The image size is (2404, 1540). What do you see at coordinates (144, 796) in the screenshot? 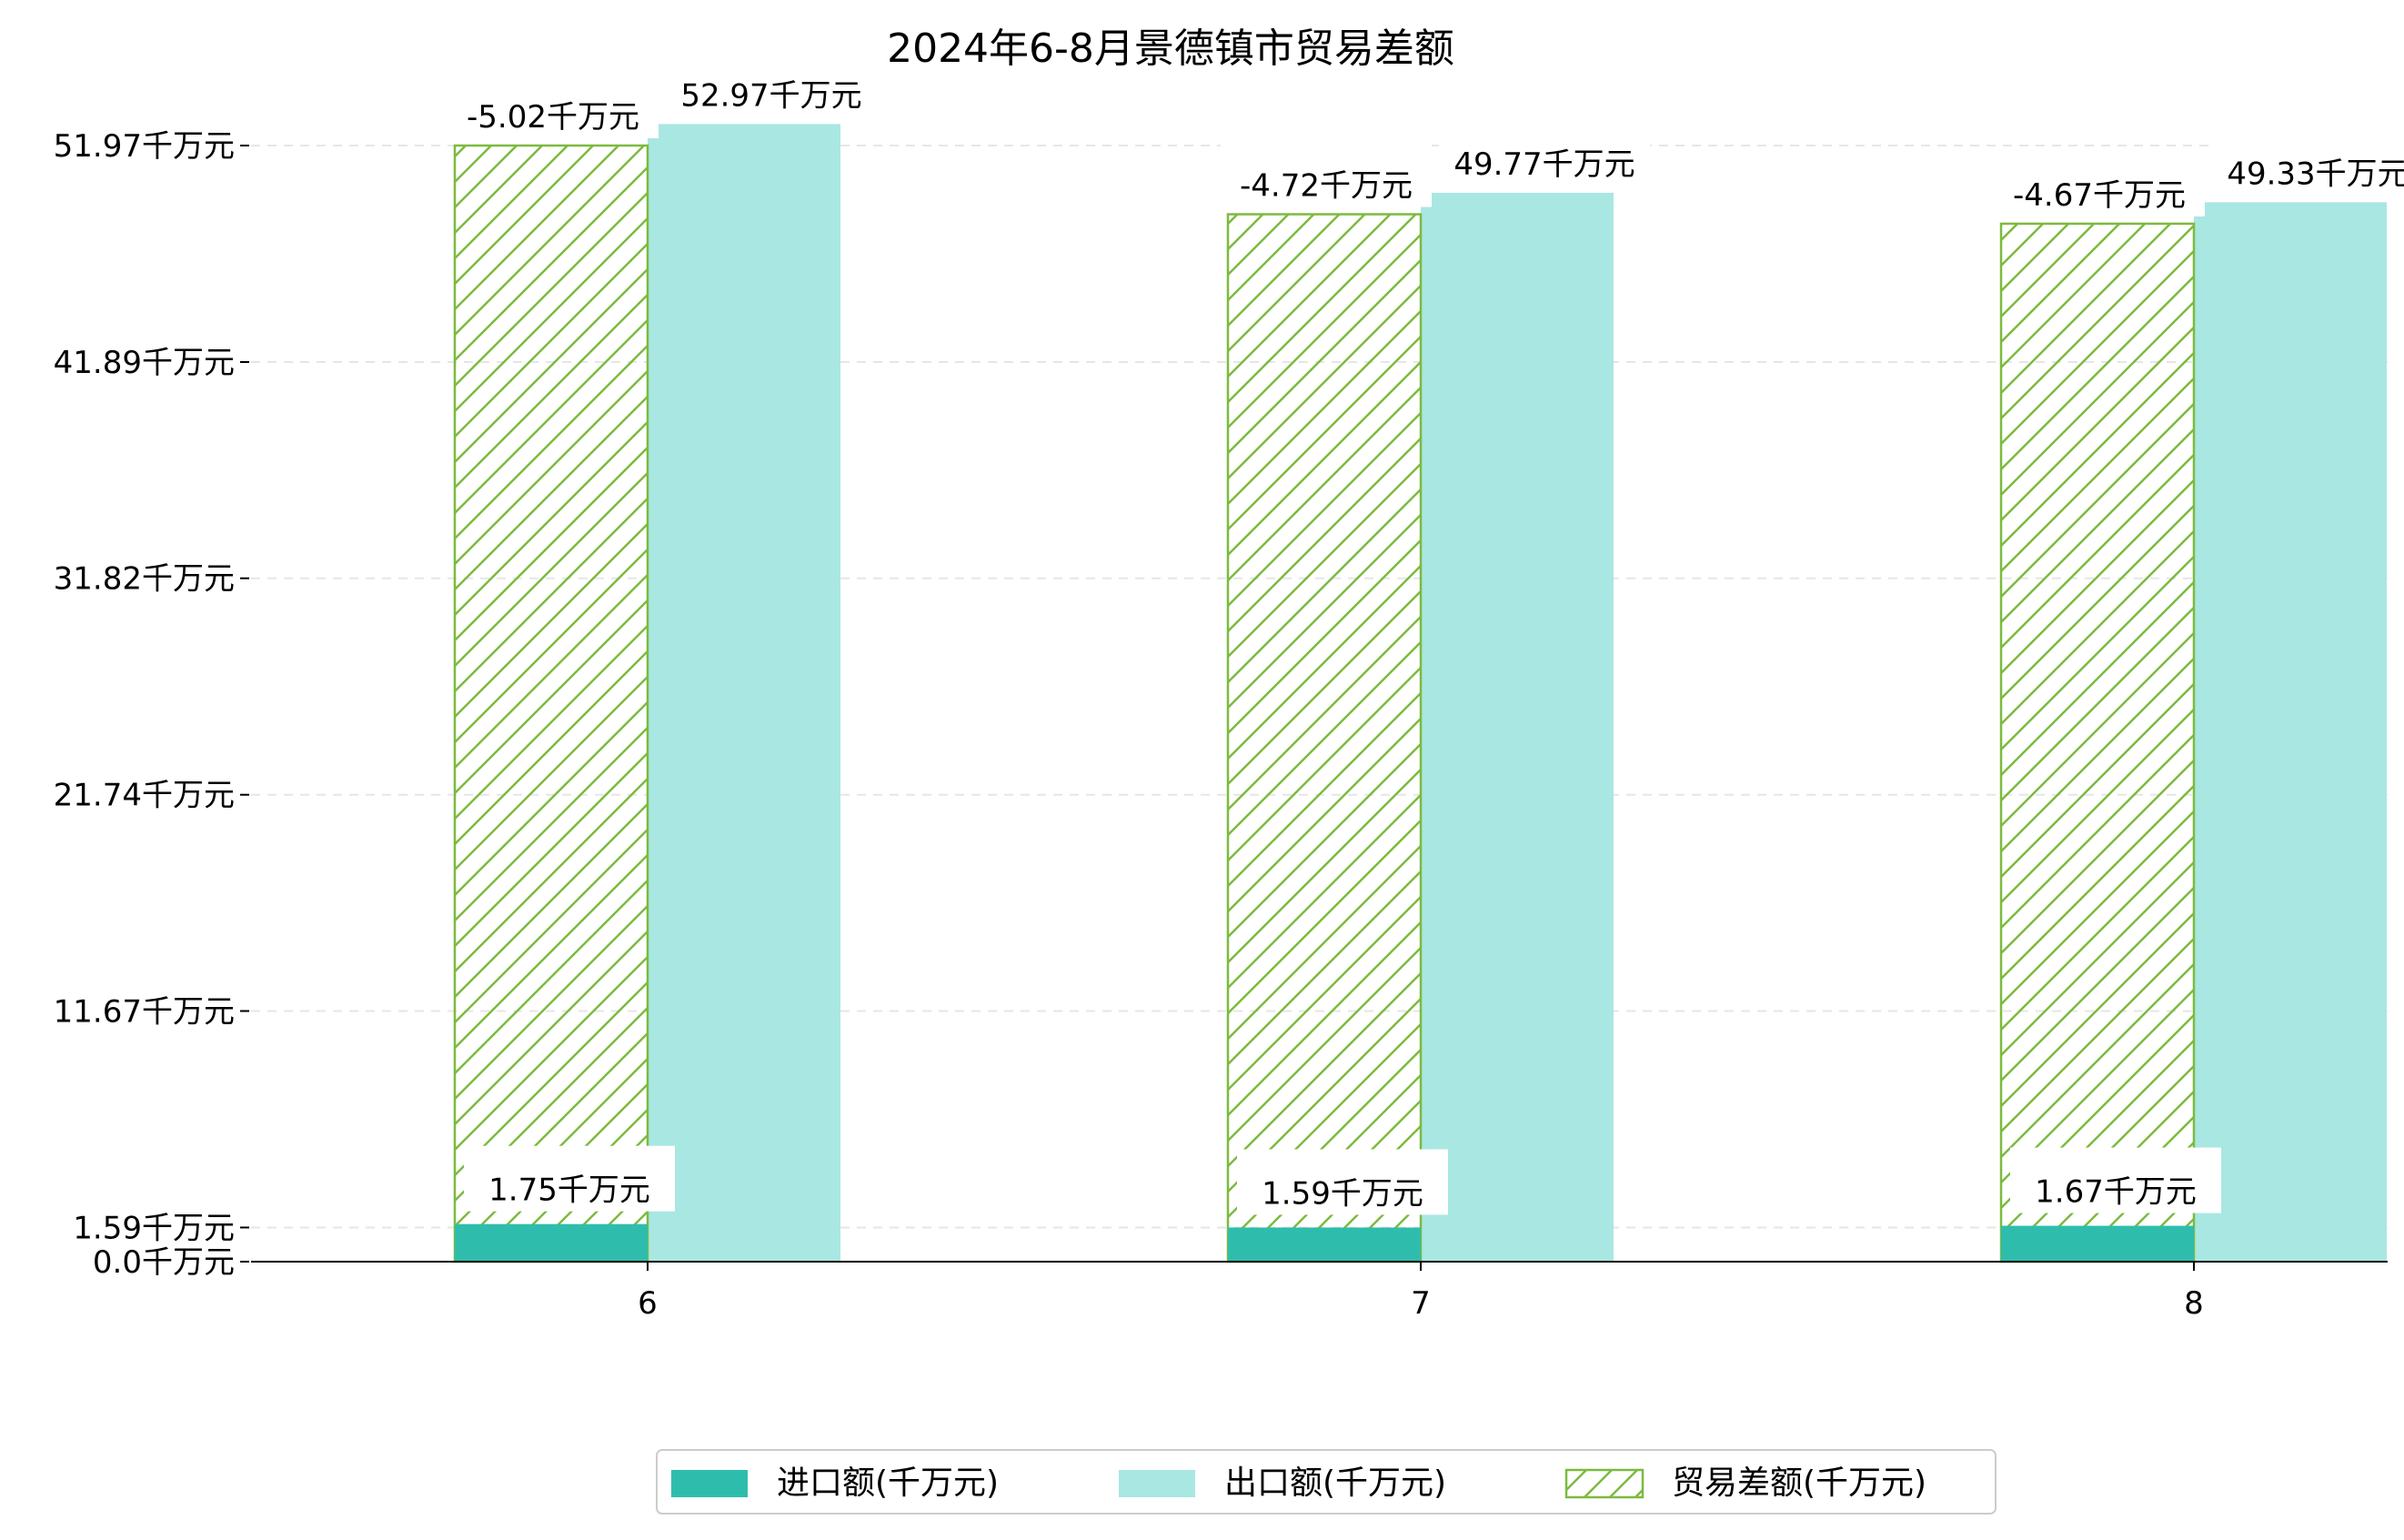
I see `y-tick-label: 21.74千万元` at bounding box center [144, 796].